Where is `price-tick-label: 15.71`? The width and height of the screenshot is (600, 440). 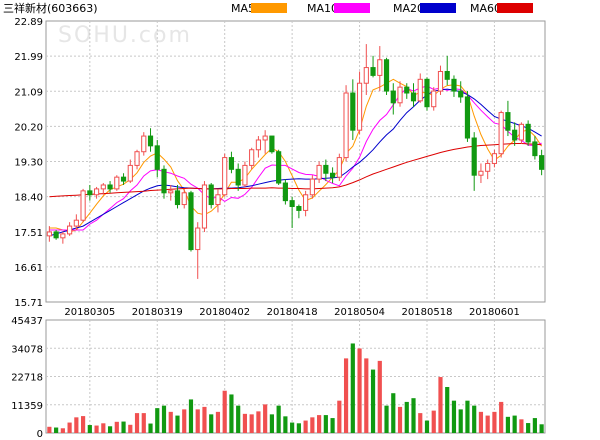
price-tick-label: 15.71 is located at coordinates (28, 303).